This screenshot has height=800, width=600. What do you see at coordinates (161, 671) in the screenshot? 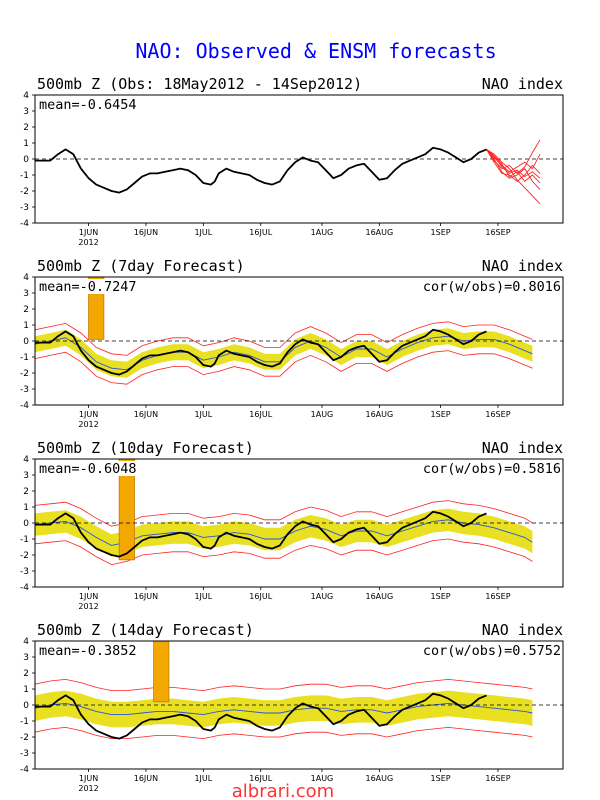
I see `forecast-spike-bar` at bounding box center [161, 671].